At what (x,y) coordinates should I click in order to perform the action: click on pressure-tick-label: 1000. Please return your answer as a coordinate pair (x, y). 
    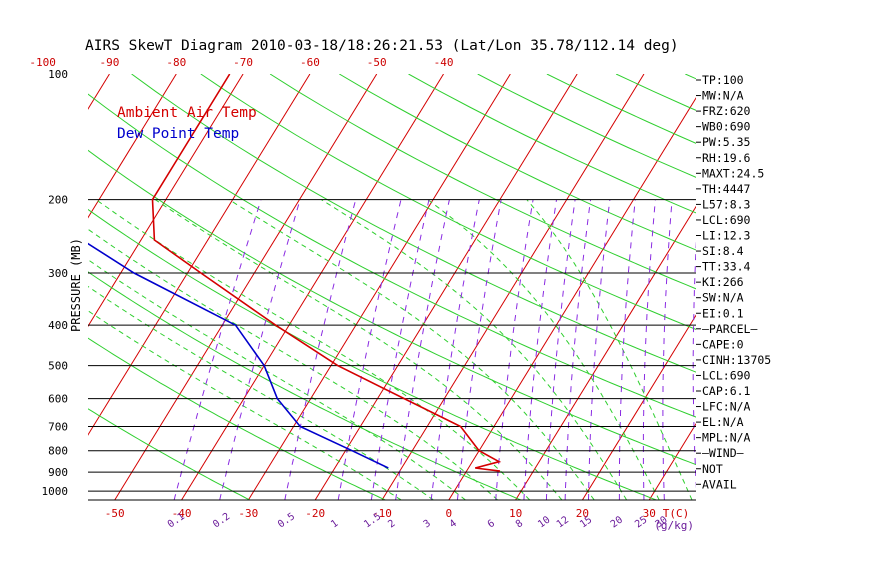
    Looking at the image, I should click on (55, 491).